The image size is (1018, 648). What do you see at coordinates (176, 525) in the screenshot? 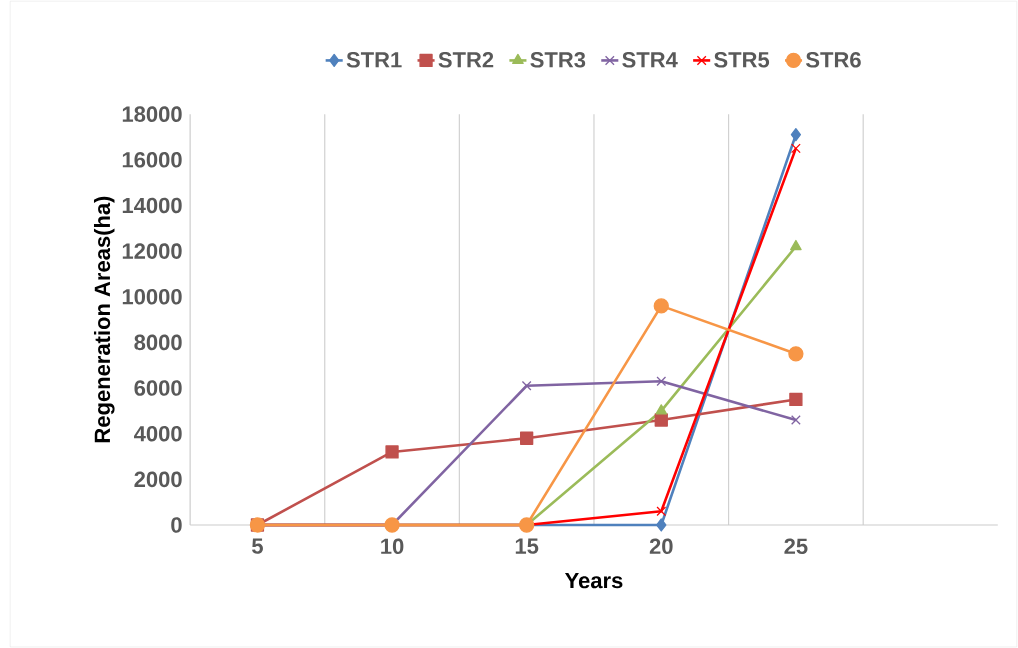
I see `y-tick-label: 0` at bounding box center [176, 525].